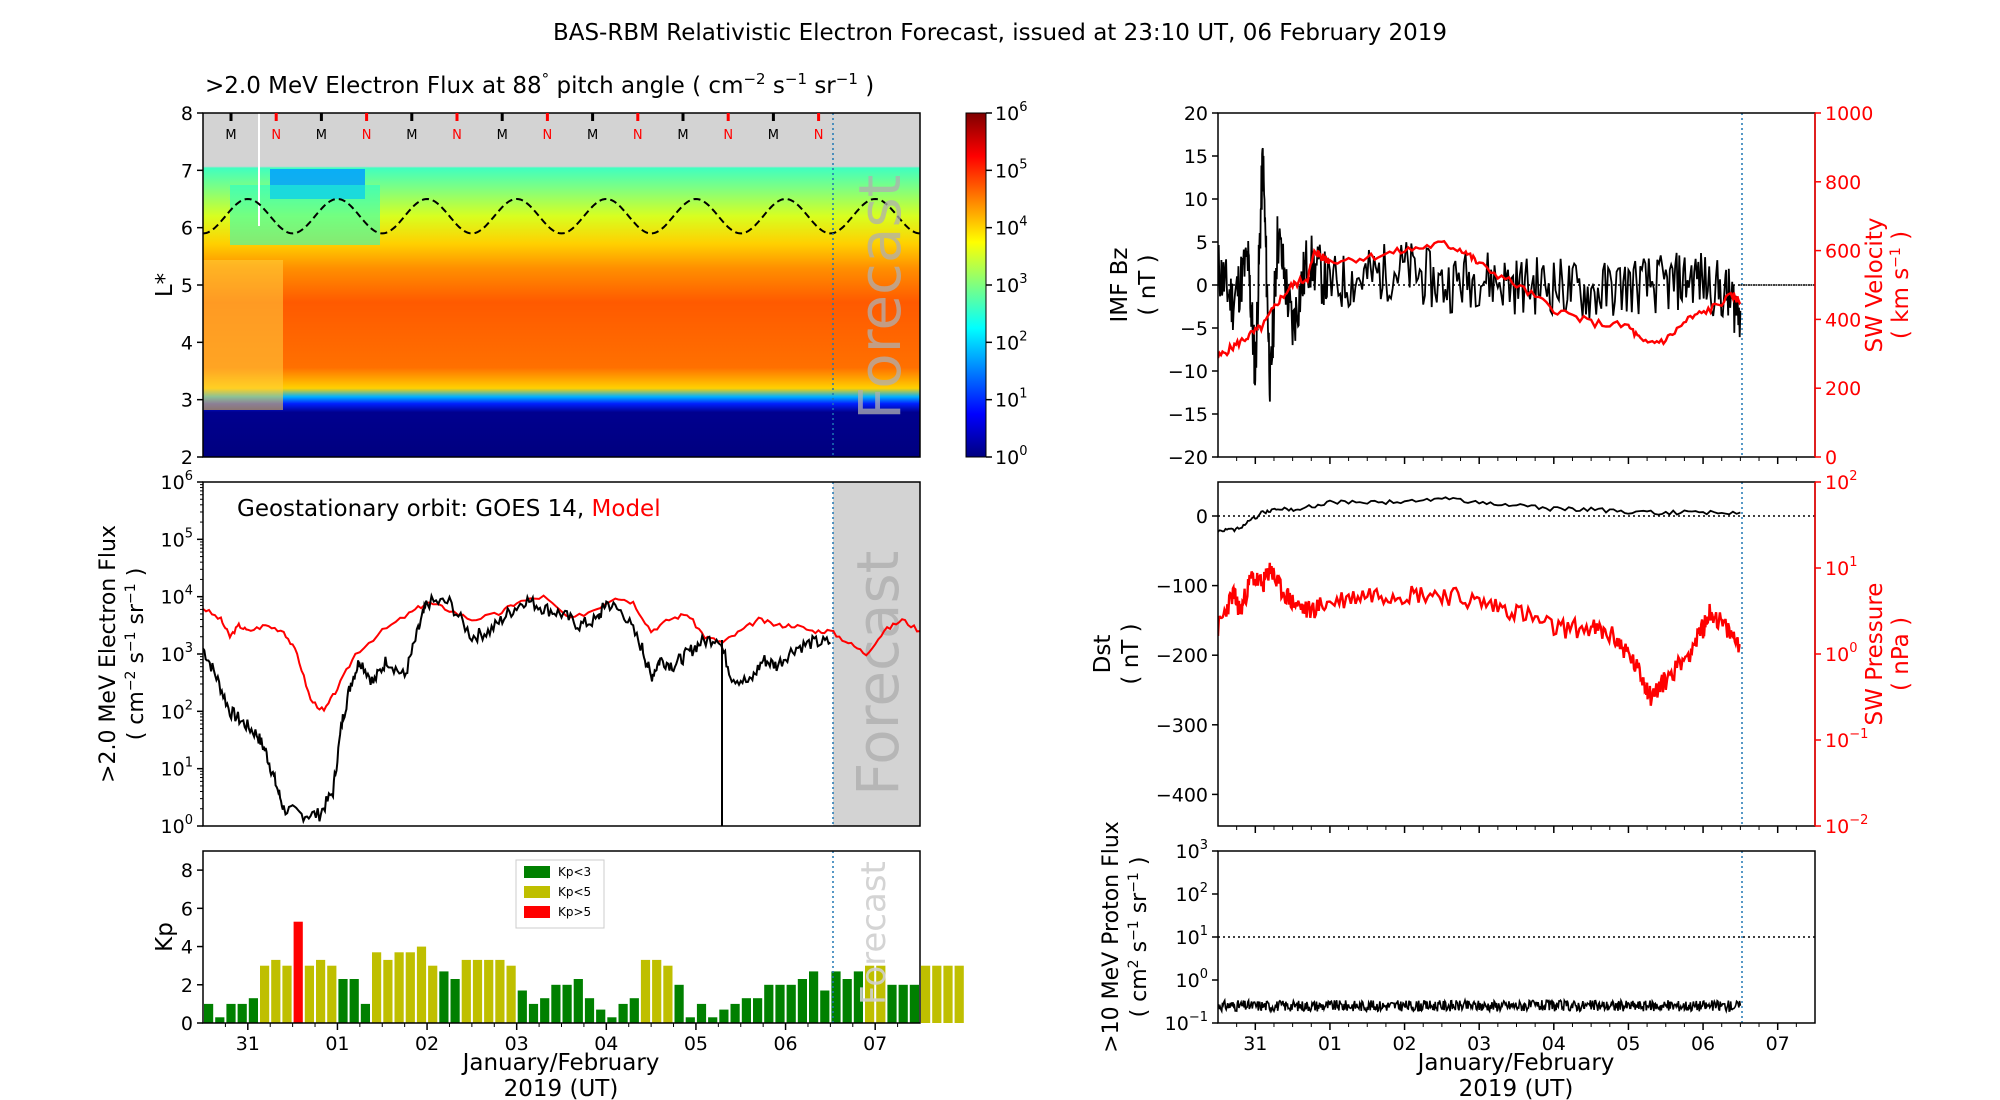 The width and height of the screenshot is (2000, 1100). I want to click on sw-pressure-ytick-exp: 2, so click(1853, 476).